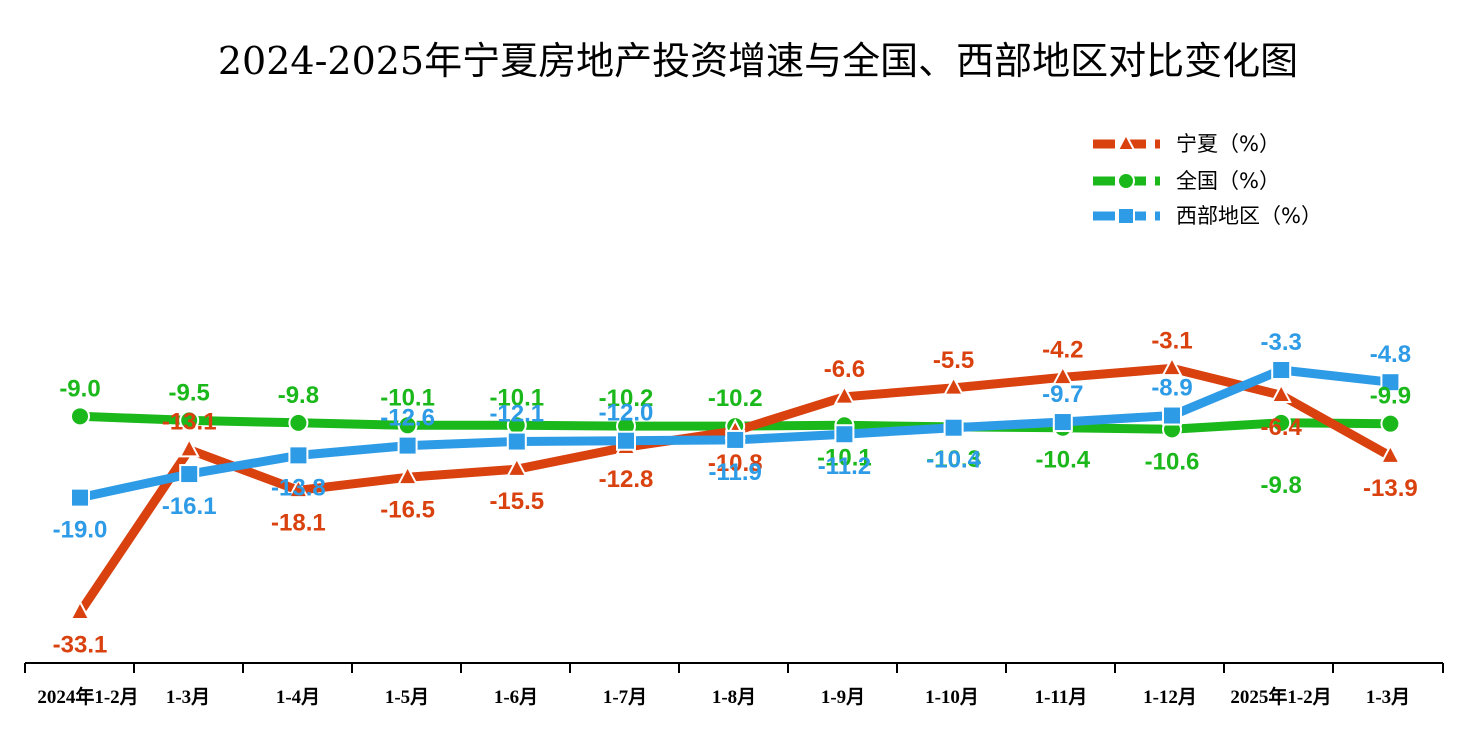  I want to click on legend-marker-ningxia, so click(1126, 141).